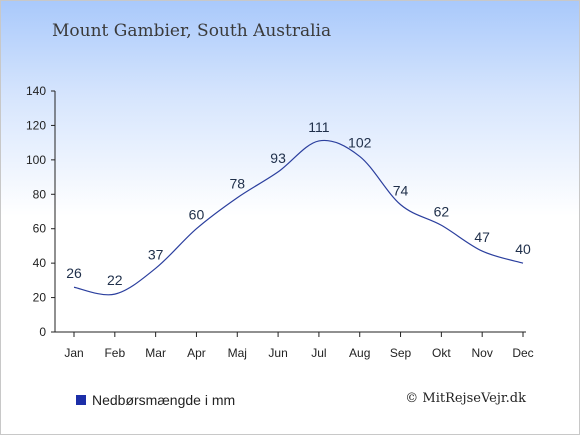 The width and height of the screenshot is (580, 435). I want to click on legend: Nedbørsmængde i mm, so click(155, 400).